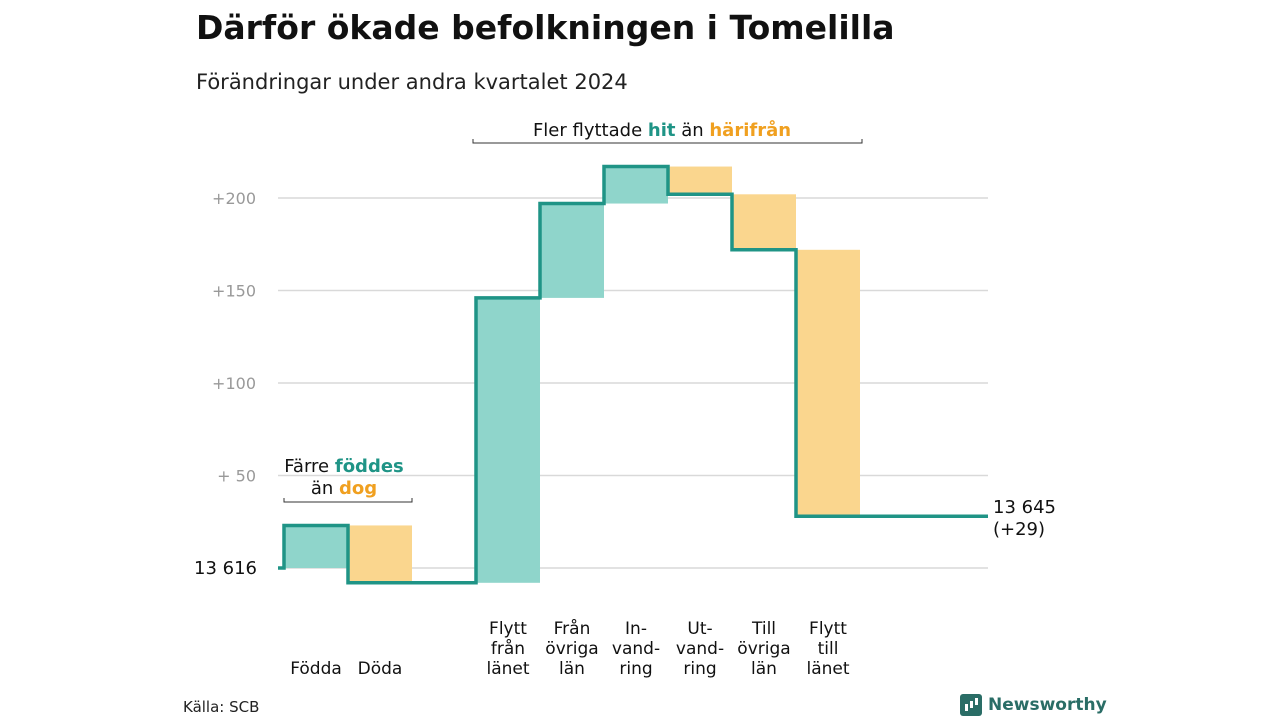 This screenshot has height=720, width=1280. Describe the element at coordinates (636, 629) in the screenshot. I see `x-category-label: In-` at that location.